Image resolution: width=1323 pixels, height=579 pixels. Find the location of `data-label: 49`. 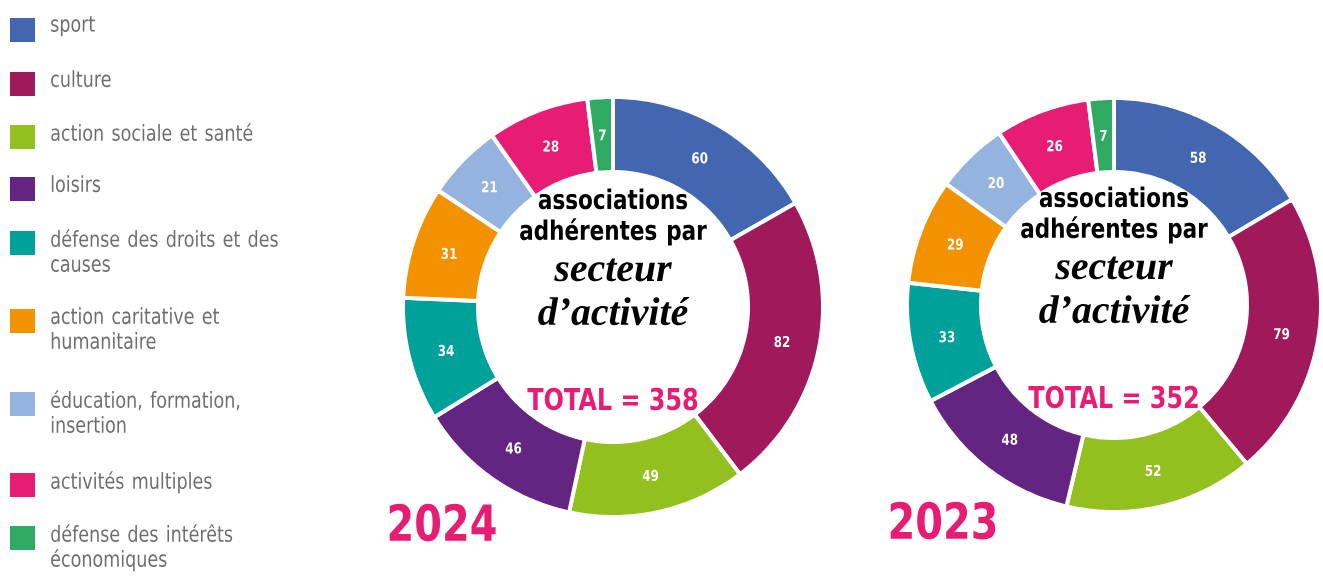

data-label: 49 is located at coordinates (650, 475).